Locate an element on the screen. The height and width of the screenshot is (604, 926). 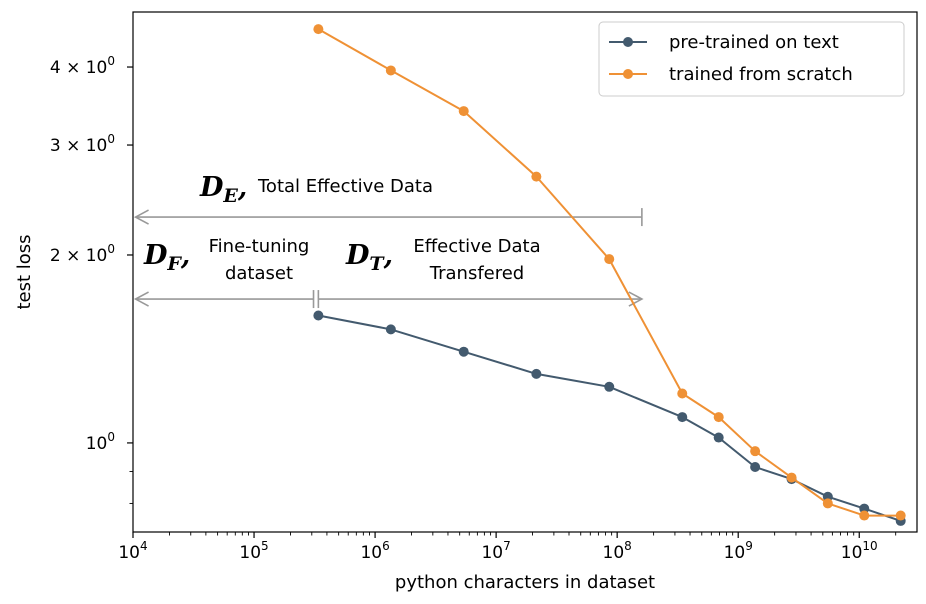
x-tick-label: 10¹⁰ is located at coordinates (859, 551).